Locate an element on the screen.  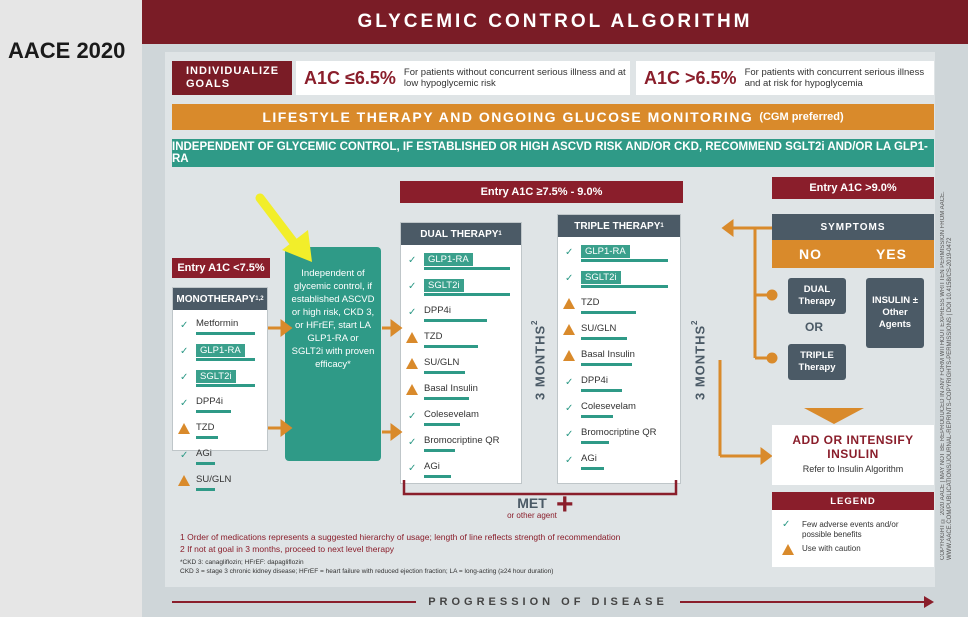
entry-mid-tag: Entry A1C ≥7.5% - 9.0% is located at coordinates (541, 192).